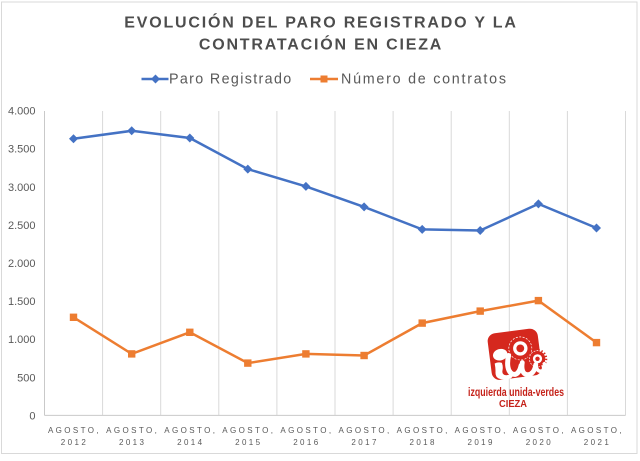 This screenshot has height=461, width=640. Describe the element at coordinates (190, 442) in the screenshot. I see `svg-text: 2014` at that location.